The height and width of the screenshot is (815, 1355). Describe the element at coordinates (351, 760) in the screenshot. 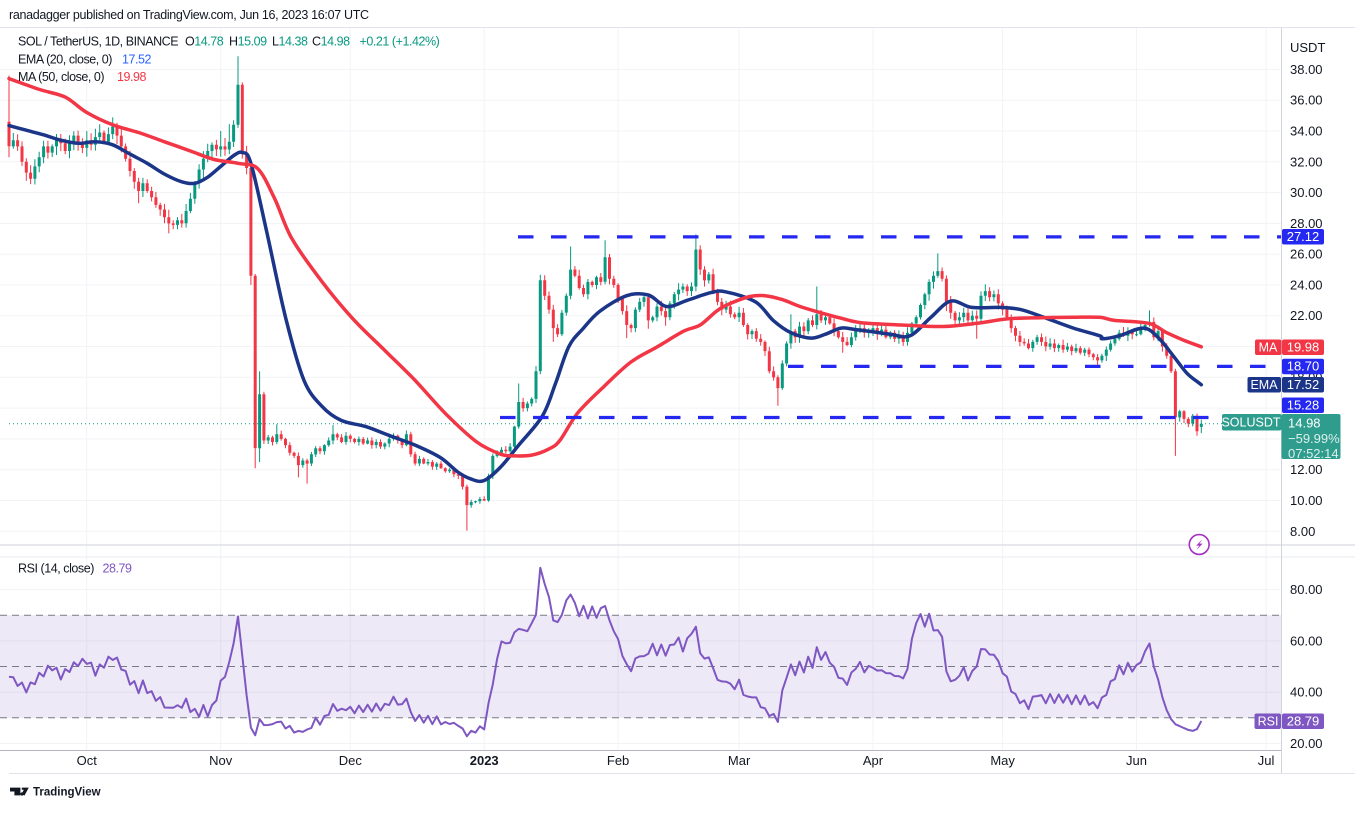

I see `svg-text: Dec` at that location.